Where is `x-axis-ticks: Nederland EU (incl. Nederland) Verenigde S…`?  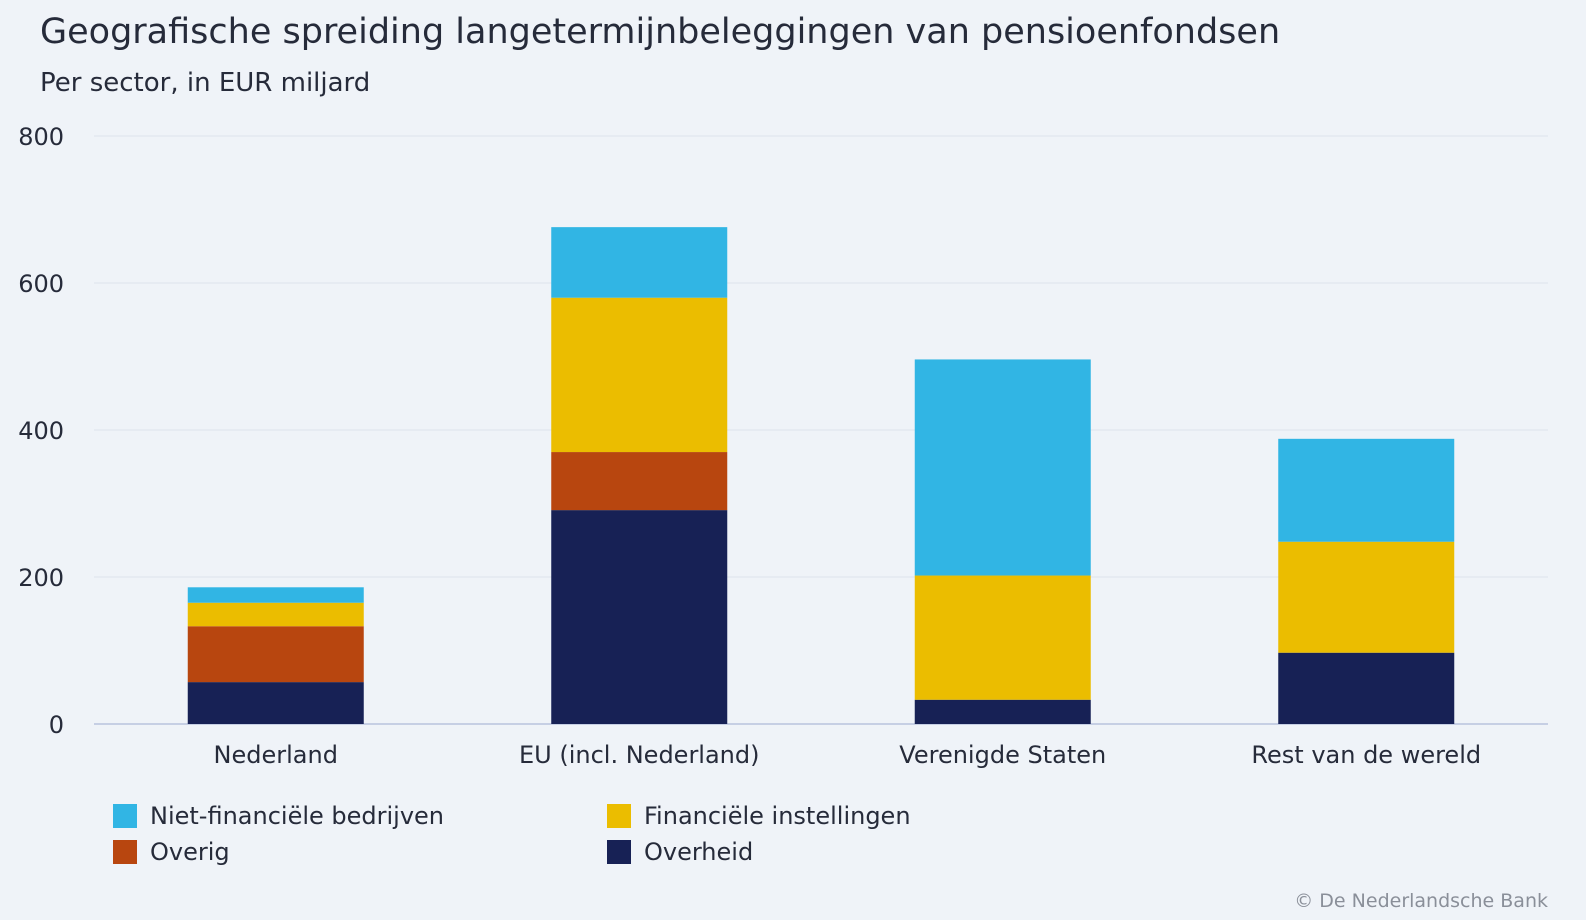 x-axis-ticks: Nederland EU (incl. Nederland) Verenigde S… is located at coordinates (848, 755).